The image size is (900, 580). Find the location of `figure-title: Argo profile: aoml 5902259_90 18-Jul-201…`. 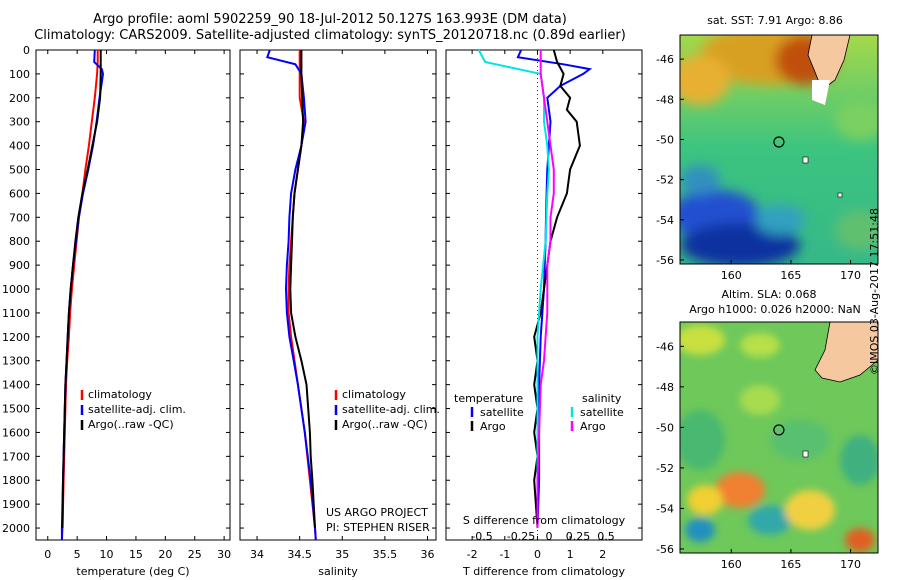

figure-title: Argo profile: aoml 5902259_90 18-Jul-201… is located at coordinates (330, 19).